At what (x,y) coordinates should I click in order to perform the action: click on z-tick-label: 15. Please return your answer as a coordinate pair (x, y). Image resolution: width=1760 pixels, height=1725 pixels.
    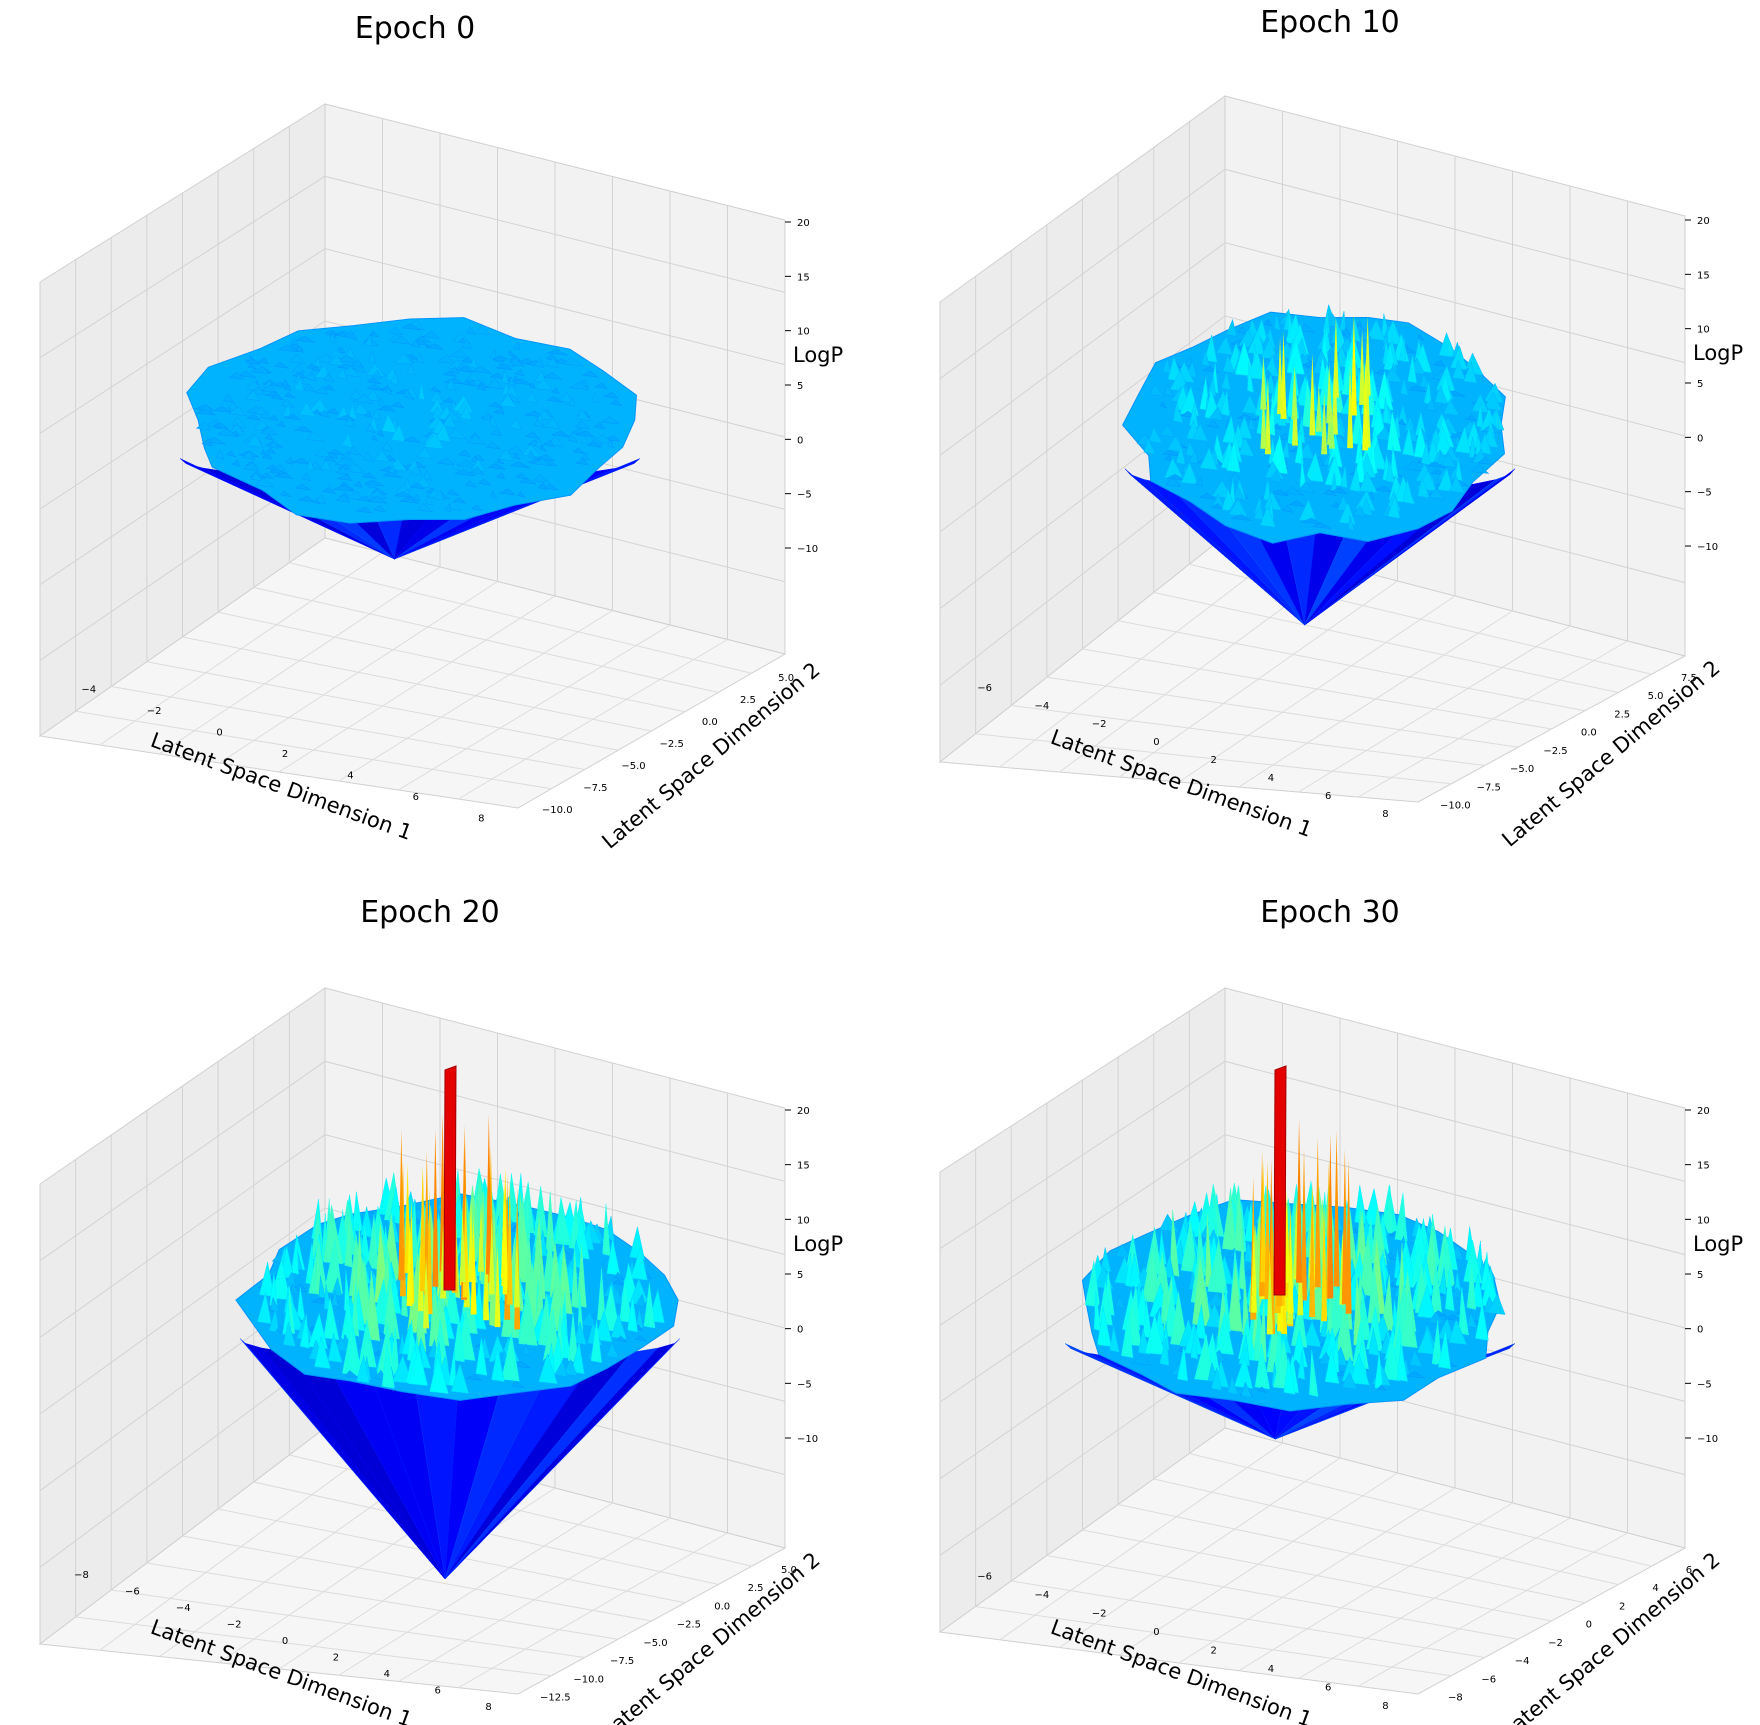
    Looking at the image, I should click on (1703, 1166).